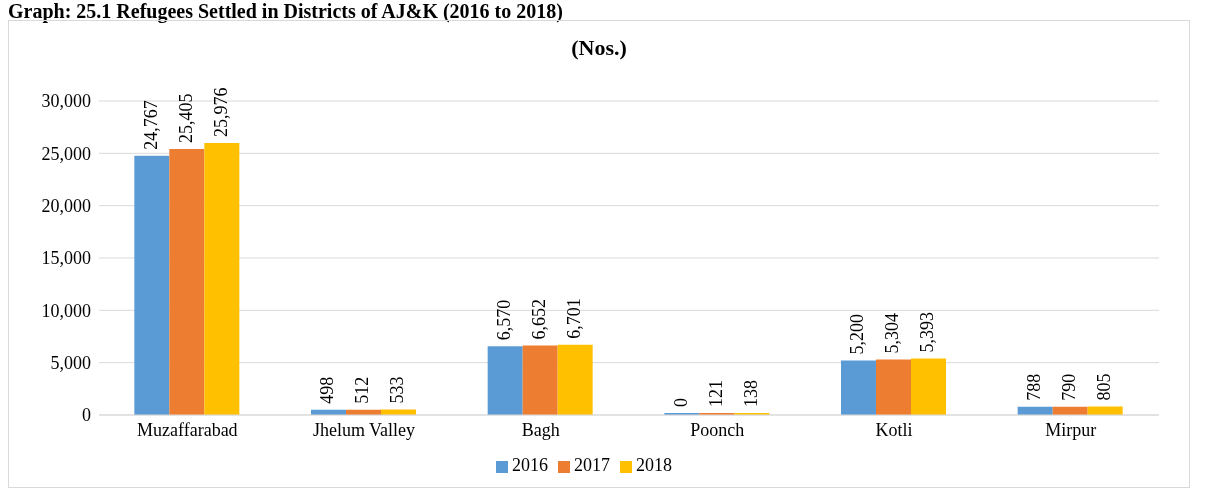  I want to click on data-label: 0, so click(680, 402).